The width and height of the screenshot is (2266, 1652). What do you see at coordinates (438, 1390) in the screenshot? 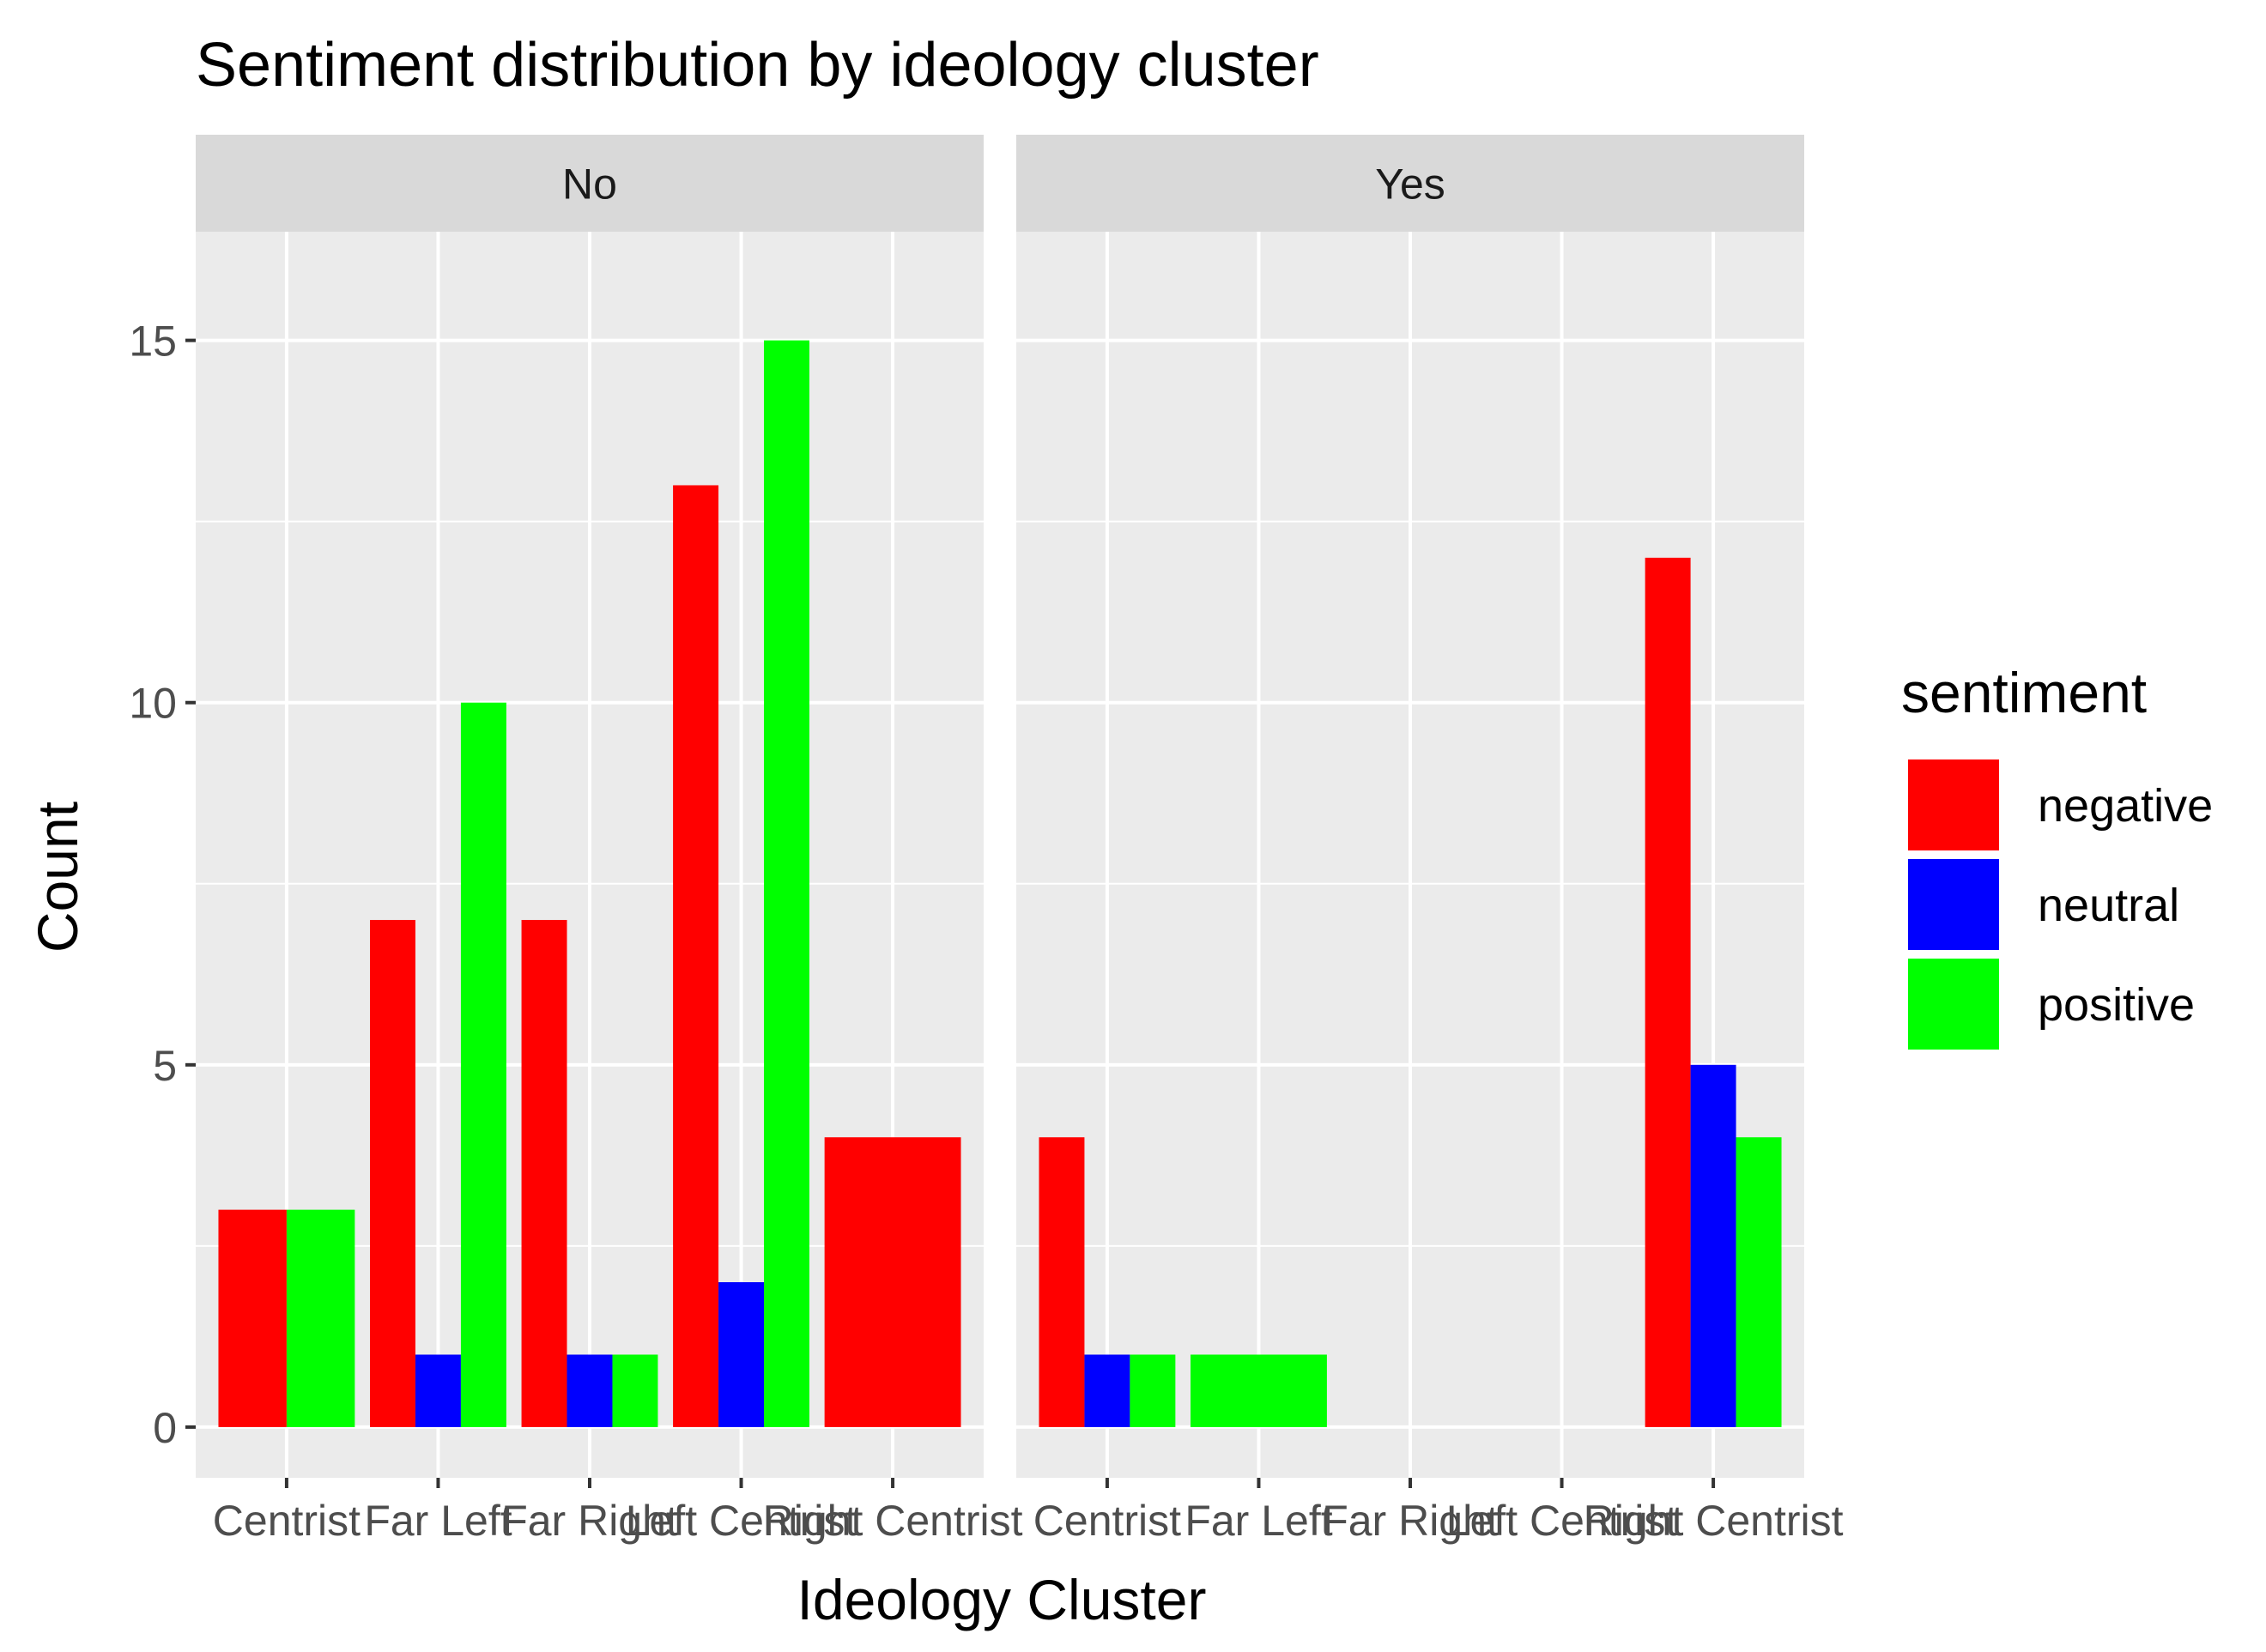
I see `bar-far-left-neutral` at bounding box center [438, 1390].